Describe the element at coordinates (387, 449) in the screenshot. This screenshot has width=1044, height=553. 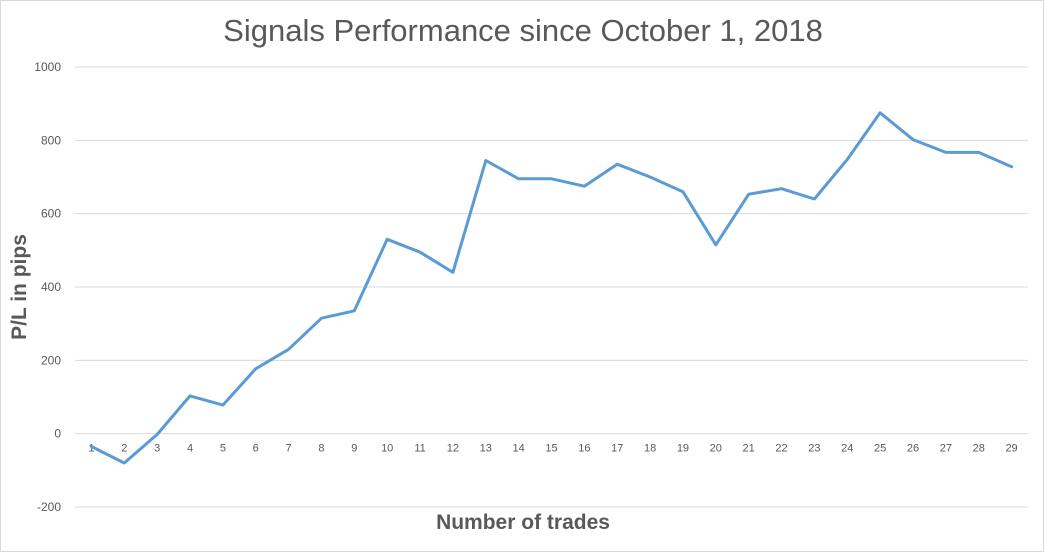
I see `x-tick-label: 10` at that location.